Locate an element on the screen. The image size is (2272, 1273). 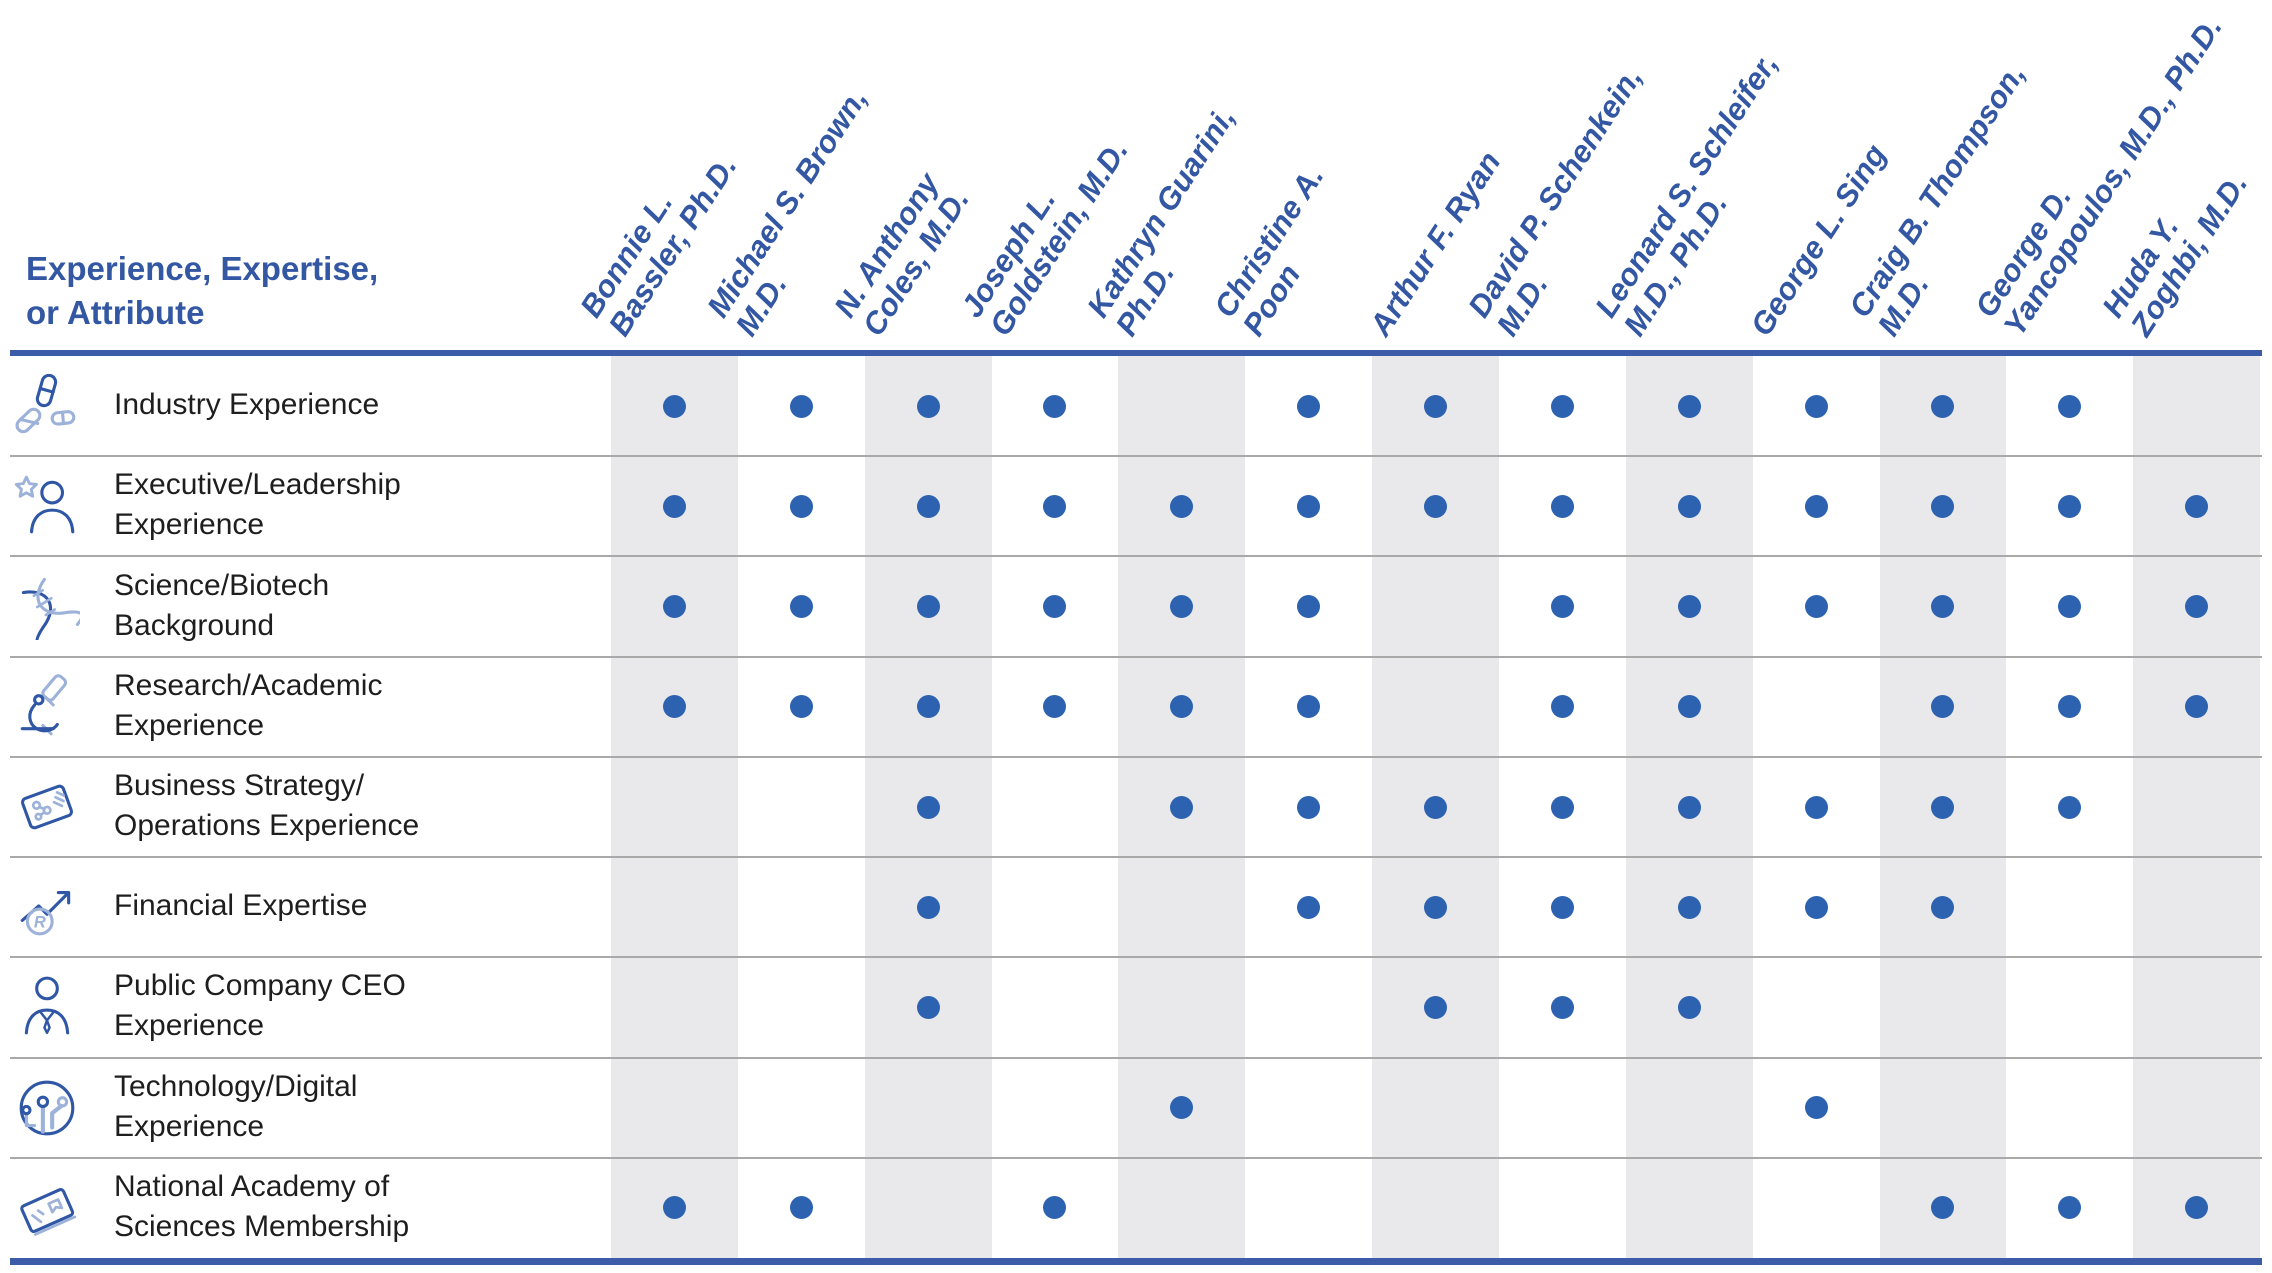
matrix-title-line1: Experience, Expertise, is located at coordinates (202, 268).